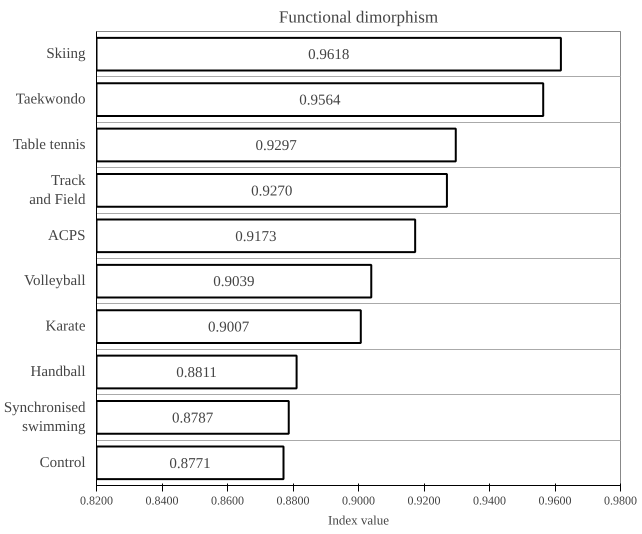 Image resolution: width=642 pixels, height=534 pixels. Describe the element at coordinates (620, 501) in the screenshot. I see `x-tick-label: 0.9800` at that location.